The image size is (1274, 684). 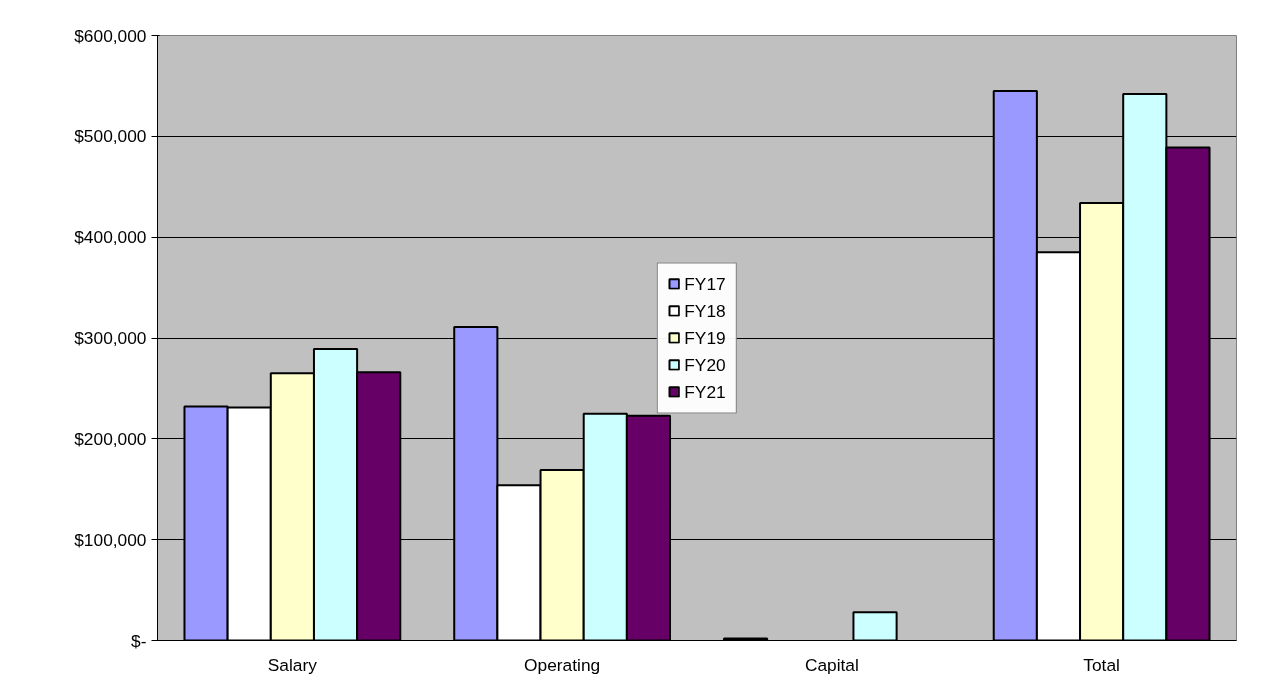 I want to click on legend-label: FY17, so click(x=705, y=283).